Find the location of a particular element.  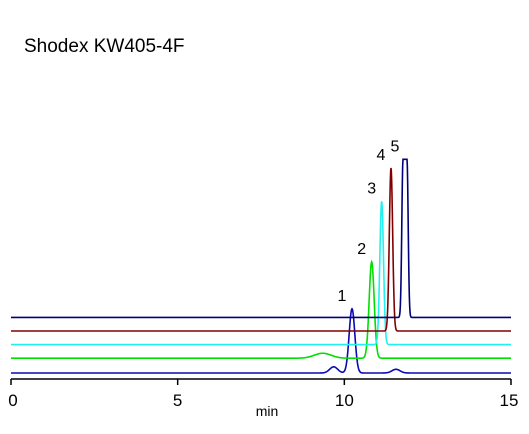

x-tick-label-15: 15 is located at coordinates (509, 400).